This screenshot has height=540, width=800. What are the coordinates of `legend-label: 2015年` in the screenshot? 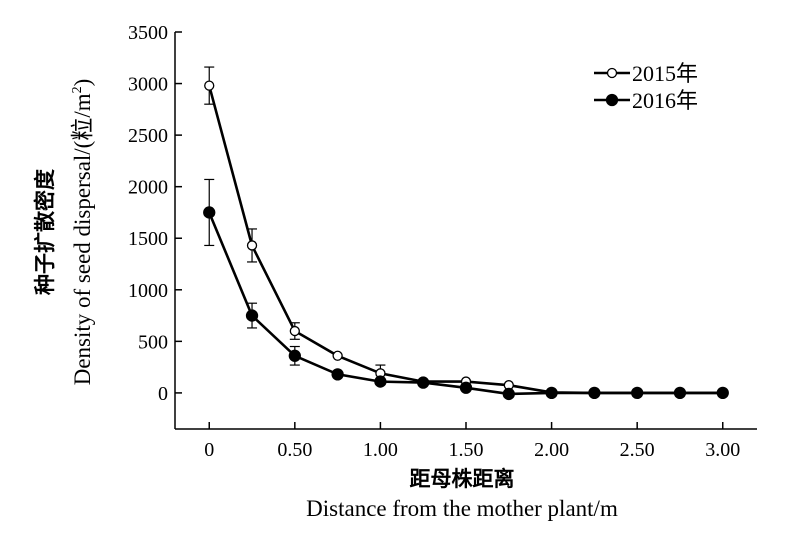 It's located at (665, 73).